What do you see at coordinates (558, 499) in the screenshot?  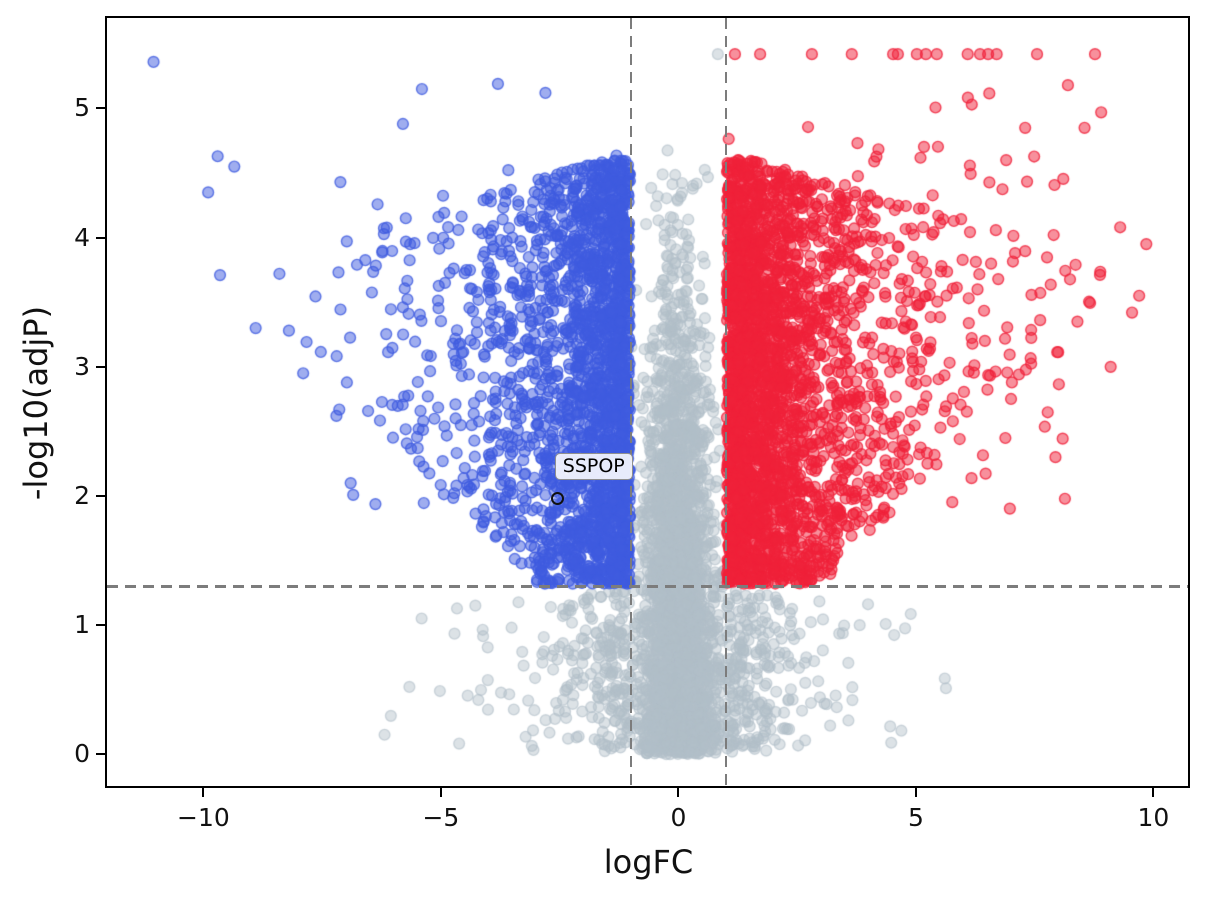 I see `gene-marker-sspop-icon` at bounding box center [558, 499].